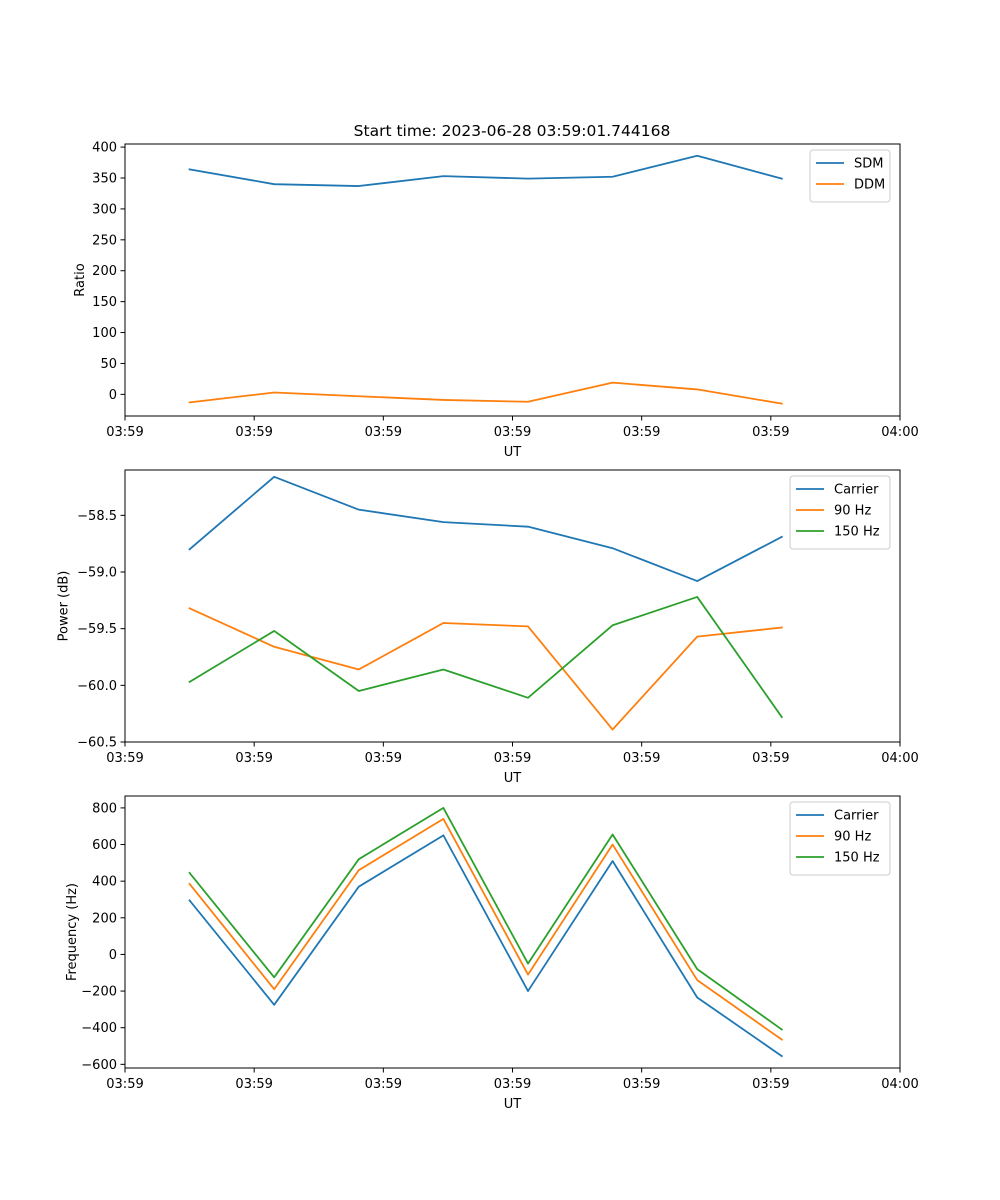 The width and height of the screenshot is (1000, 1200). Describe the element at coordinates (513, 778) in the screenshot. I see `power-x-axis-label: UT` at that location.